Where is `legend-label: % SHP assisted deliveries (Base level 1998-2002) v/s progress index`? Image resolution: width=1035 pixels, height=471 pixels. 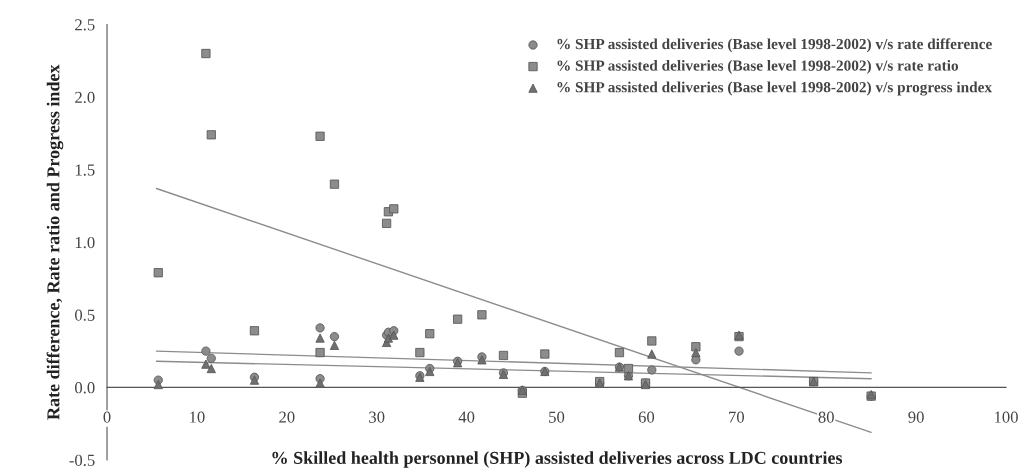
legend-label: % SHP assisted deliveries (Base level 1998-2002) v/s progress index is located at coordinates (774, 88).